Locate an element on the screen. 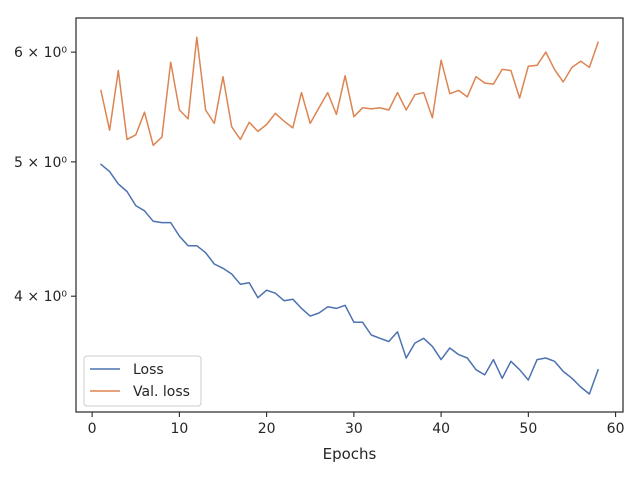  y-tick-label: 5 × 10⁰ is located at coordinates (40, 163).